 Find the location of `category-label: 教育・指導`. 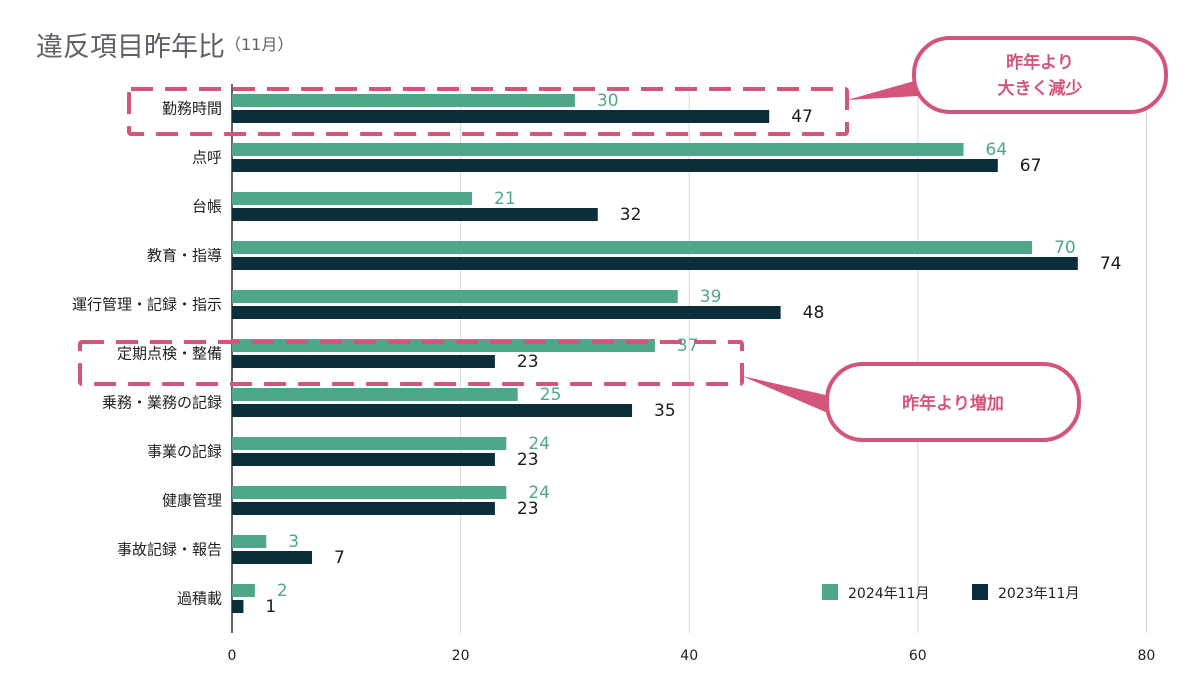

category-label: 教育・指導 is located at coordinates (184, 256).